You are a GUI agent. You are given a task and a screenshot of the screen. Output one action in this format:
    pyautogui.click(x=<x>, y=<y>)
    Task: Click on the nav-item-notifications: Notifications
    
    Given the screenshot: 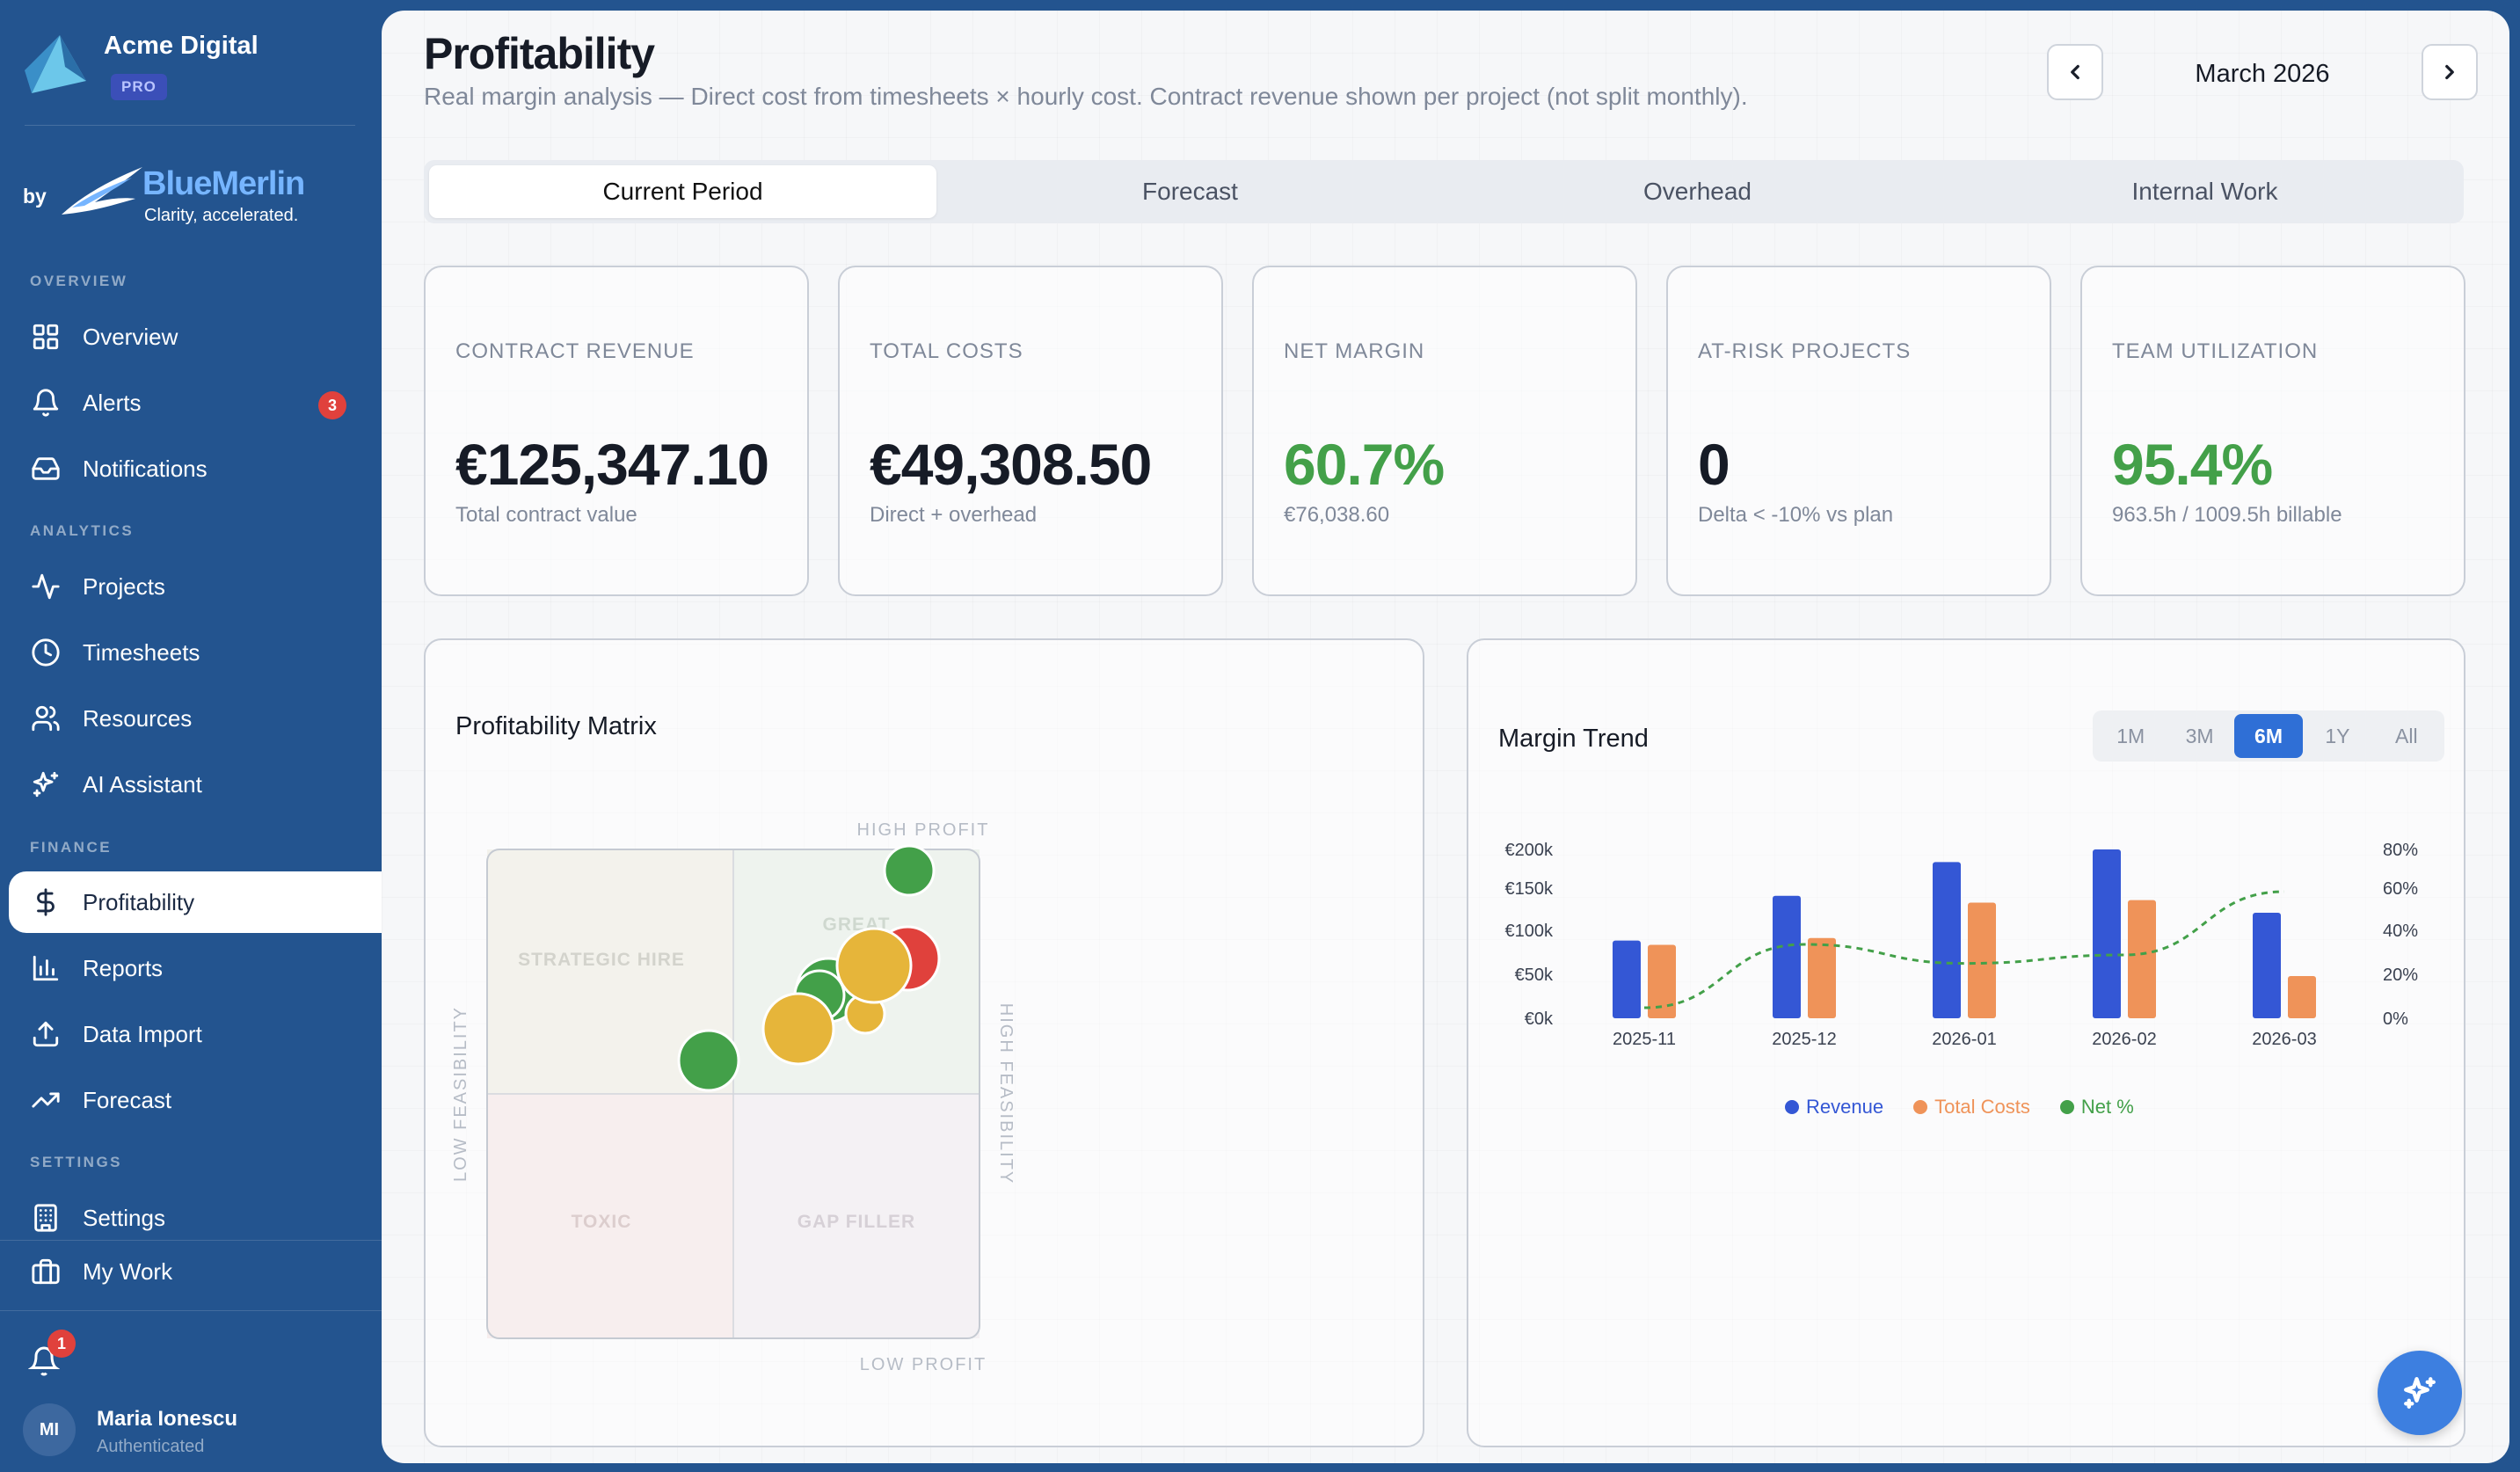 What is the action you would take?
    pyautogui.click(x=195, y=468)
    